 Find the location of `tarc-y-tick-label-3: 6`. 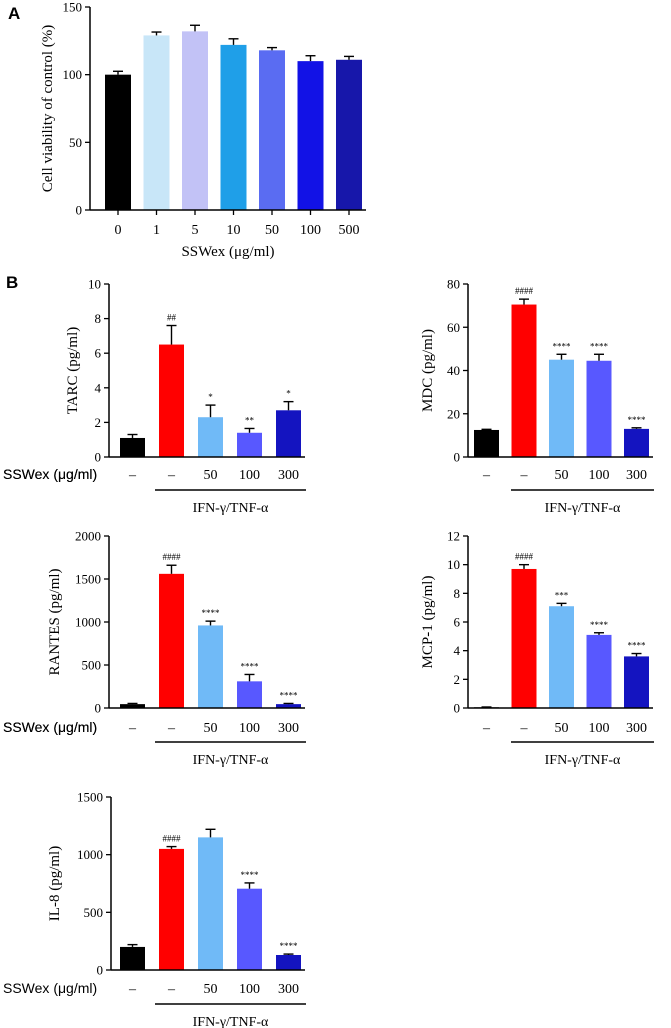

tarc-y-tick-label-3: 6 is located at coordinates (98, 353).